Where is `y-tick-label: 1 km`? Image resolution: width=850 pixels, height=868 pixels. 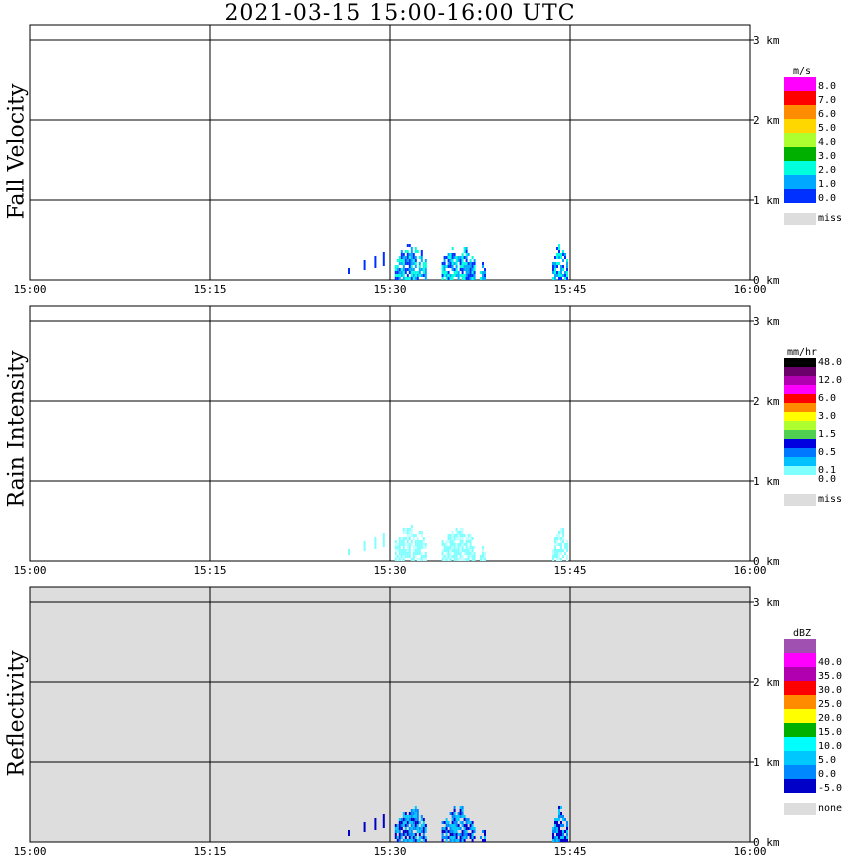 y-tick-label: 1 km is located at coordinates (766, 481).